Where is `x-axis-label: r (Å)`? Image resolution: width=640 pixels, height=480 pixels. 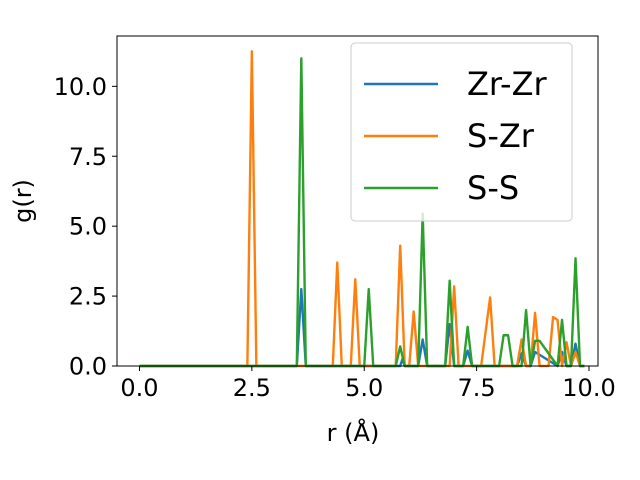 x-axis-label: r (Å) is located at coordinates (353, 432).